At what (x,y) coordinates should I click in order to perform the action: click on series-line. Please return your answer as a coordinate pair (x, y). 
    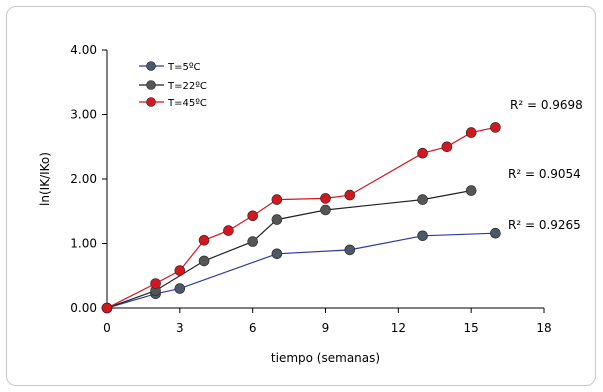
    Looking at the image, I should click on (301, 270).